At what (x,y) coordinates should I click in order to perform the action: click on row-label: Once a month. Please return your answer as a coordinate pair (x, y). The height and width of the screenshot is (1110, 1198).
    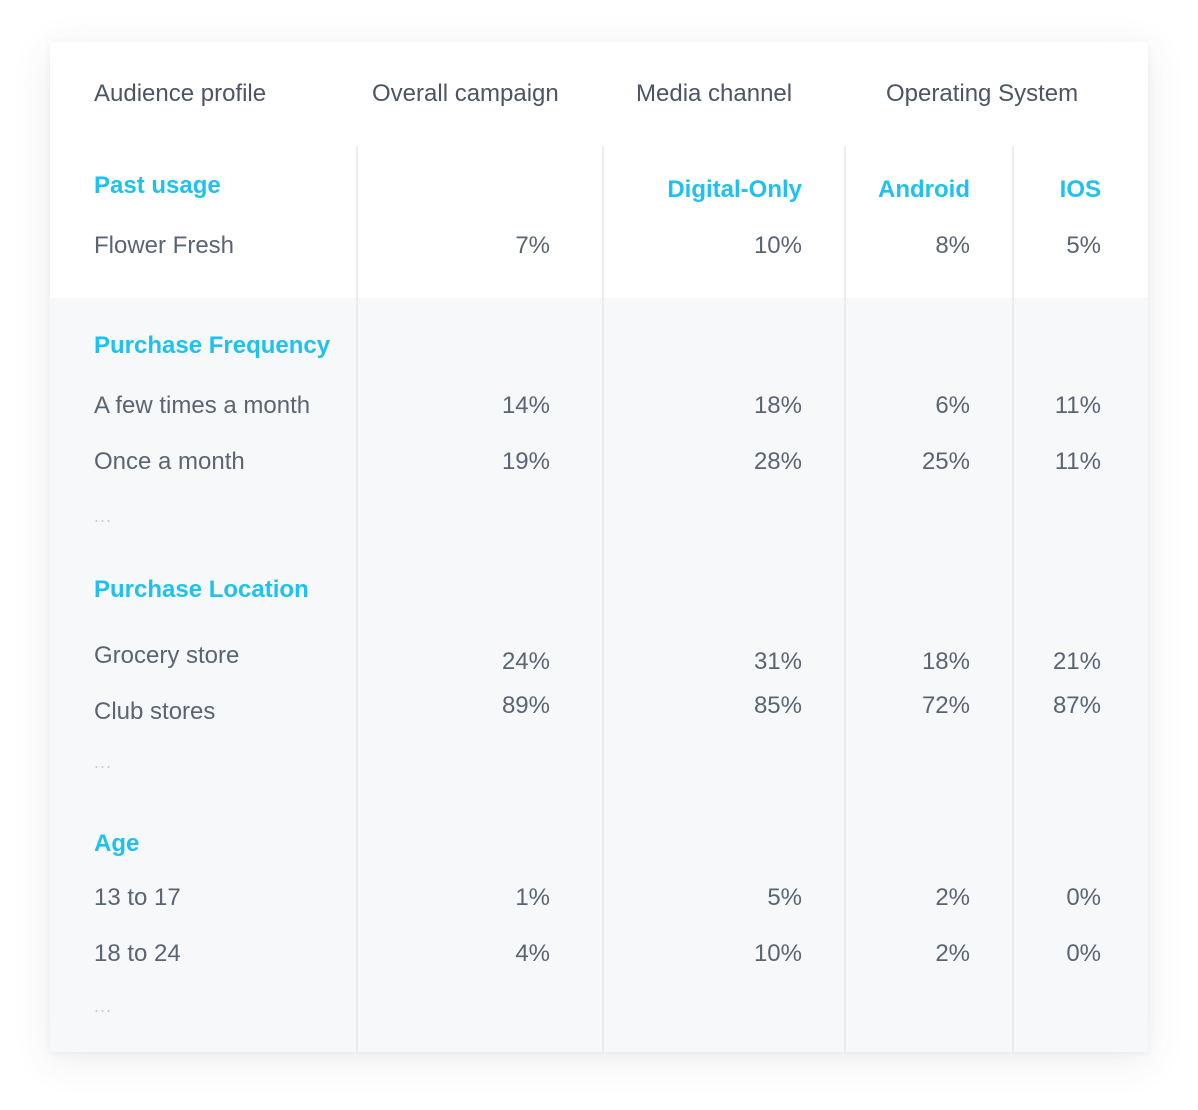
    Looking at the image, I should click on (169, 461).